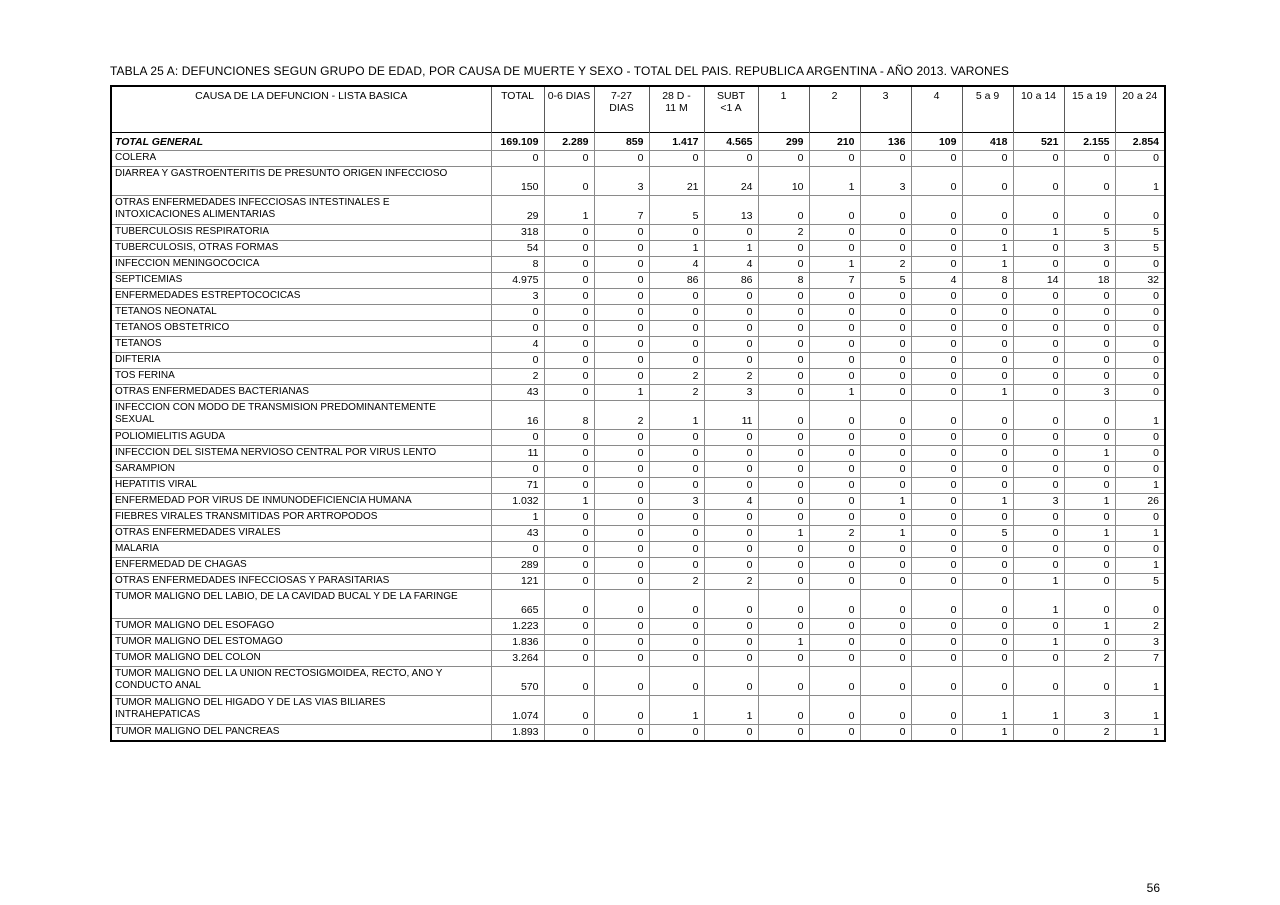 The width and height of the screenshot is (1280, 905). Describe the element at coordinates (301, 96) in the screenshot. I see `column-header-cause: CAUSA DE LA DEFUNCION - LISTA BASICA` at that location.